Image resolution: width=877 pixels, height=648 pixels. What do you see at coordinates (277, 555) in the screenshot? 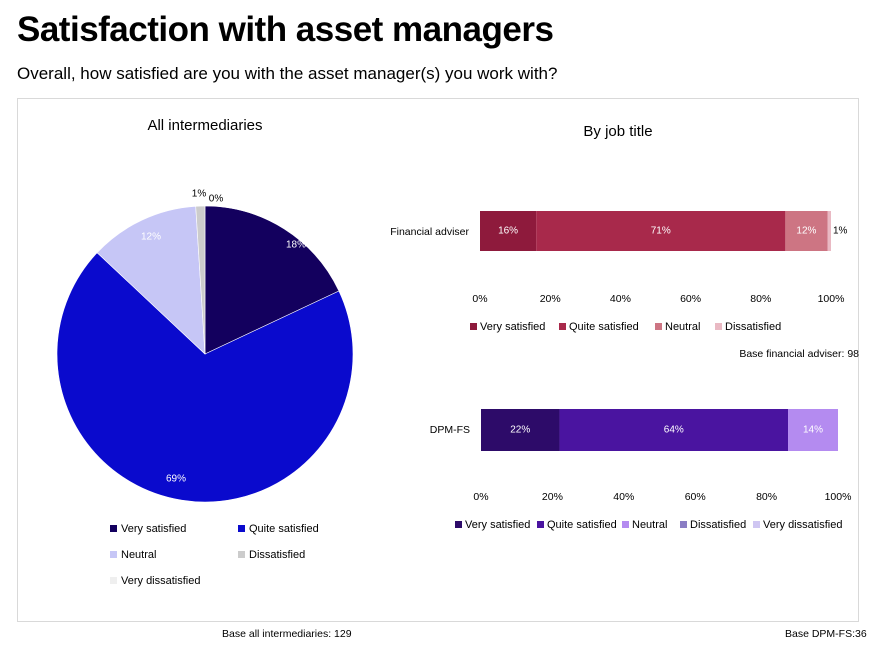
I see `pie-legend-label: Dissatisfied` at bounding box center [277, 555].